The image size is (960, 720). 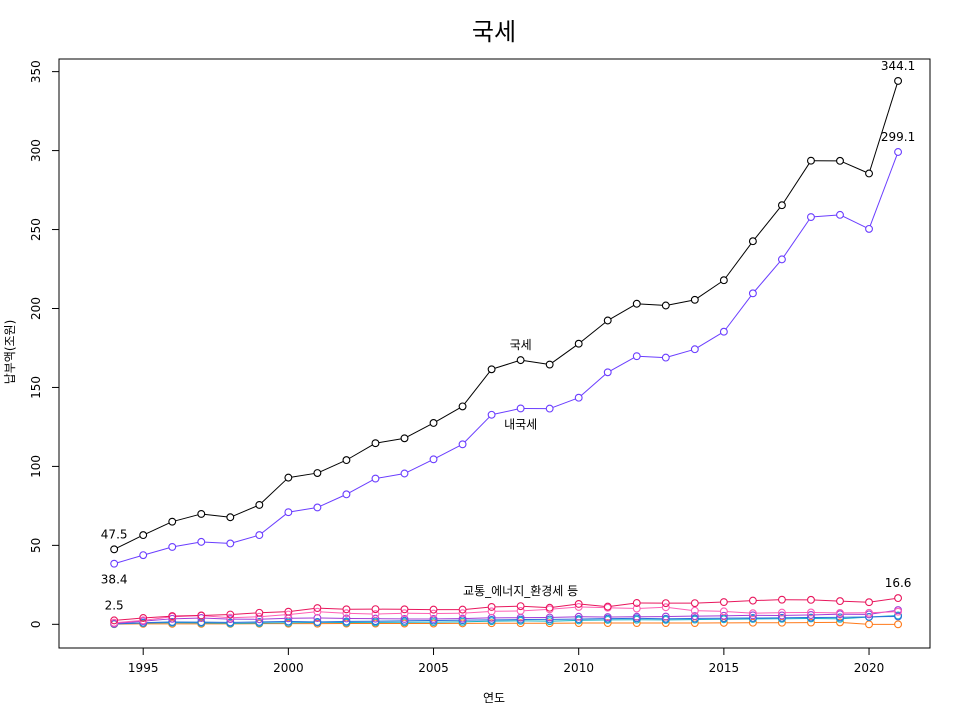 I want to click on annotation-label: 국세, so click(x=521, y=345).